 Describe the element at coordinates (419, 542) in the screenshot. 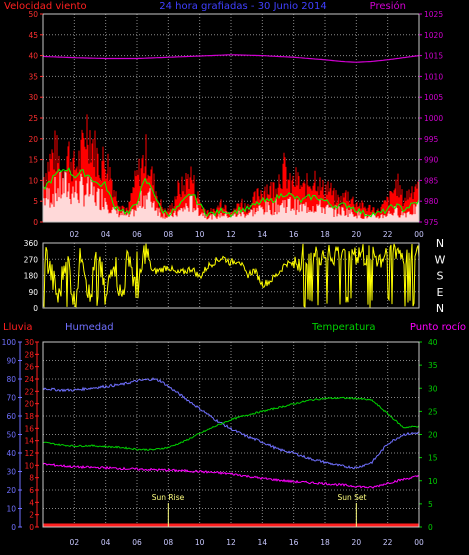

I see `env-x-tick-label: 00` at that location.